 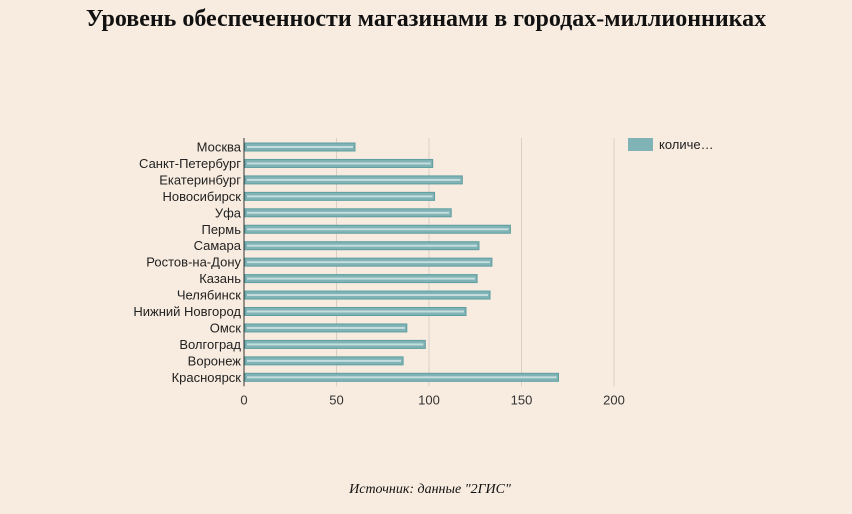 What do you see at coordinates (207, 377) in the screenshot?
I see `category-label: Красноярск` at bounding box center [207, 377].